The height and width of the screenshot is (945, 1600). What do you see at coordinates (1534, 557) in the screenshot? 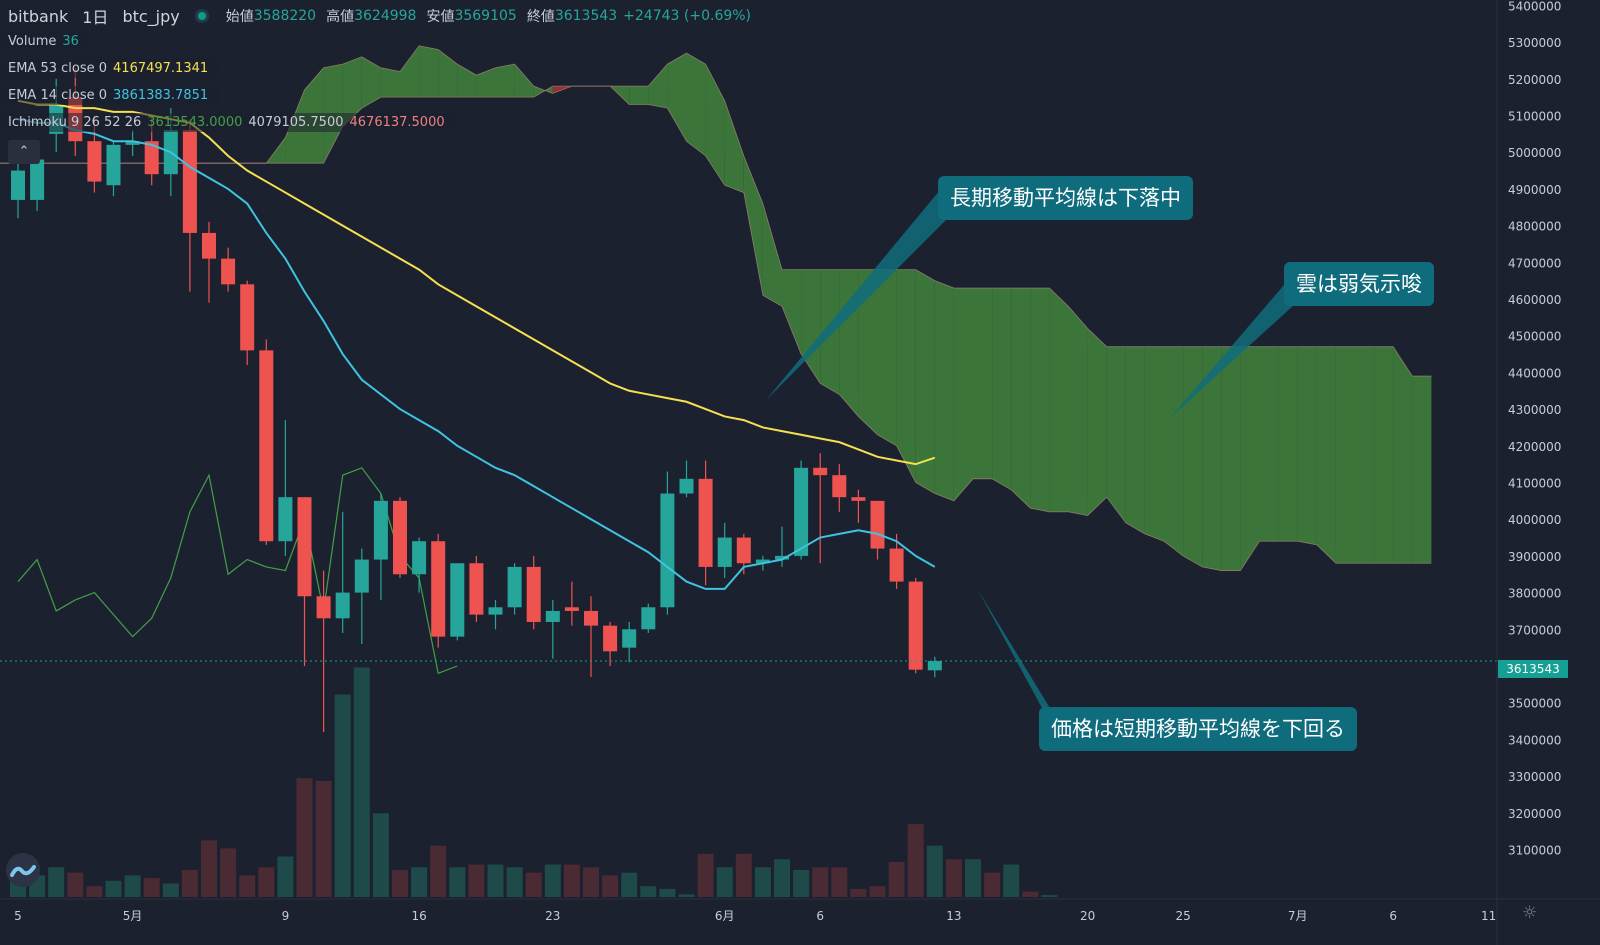
I see `price-tick-label: 3900000` at bounding box center [1534, 557].